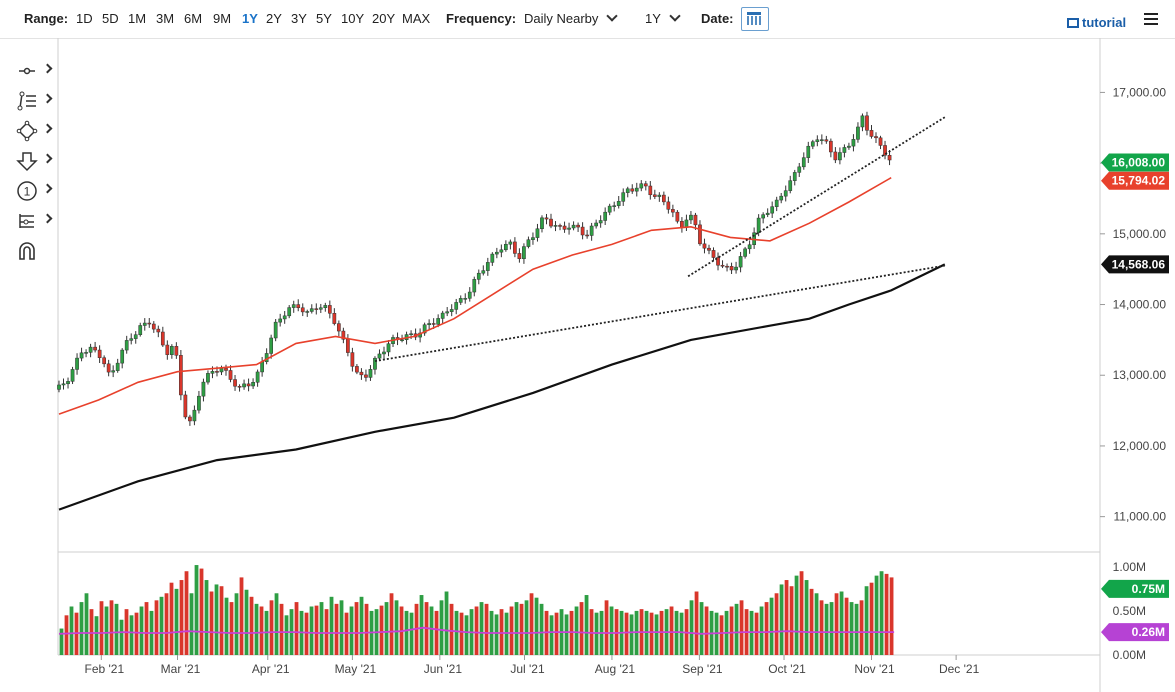 The image size is (1175, 692). Describe the element at coordinates (1073, 23) in the screenshot. I see `film-icon` at that location.